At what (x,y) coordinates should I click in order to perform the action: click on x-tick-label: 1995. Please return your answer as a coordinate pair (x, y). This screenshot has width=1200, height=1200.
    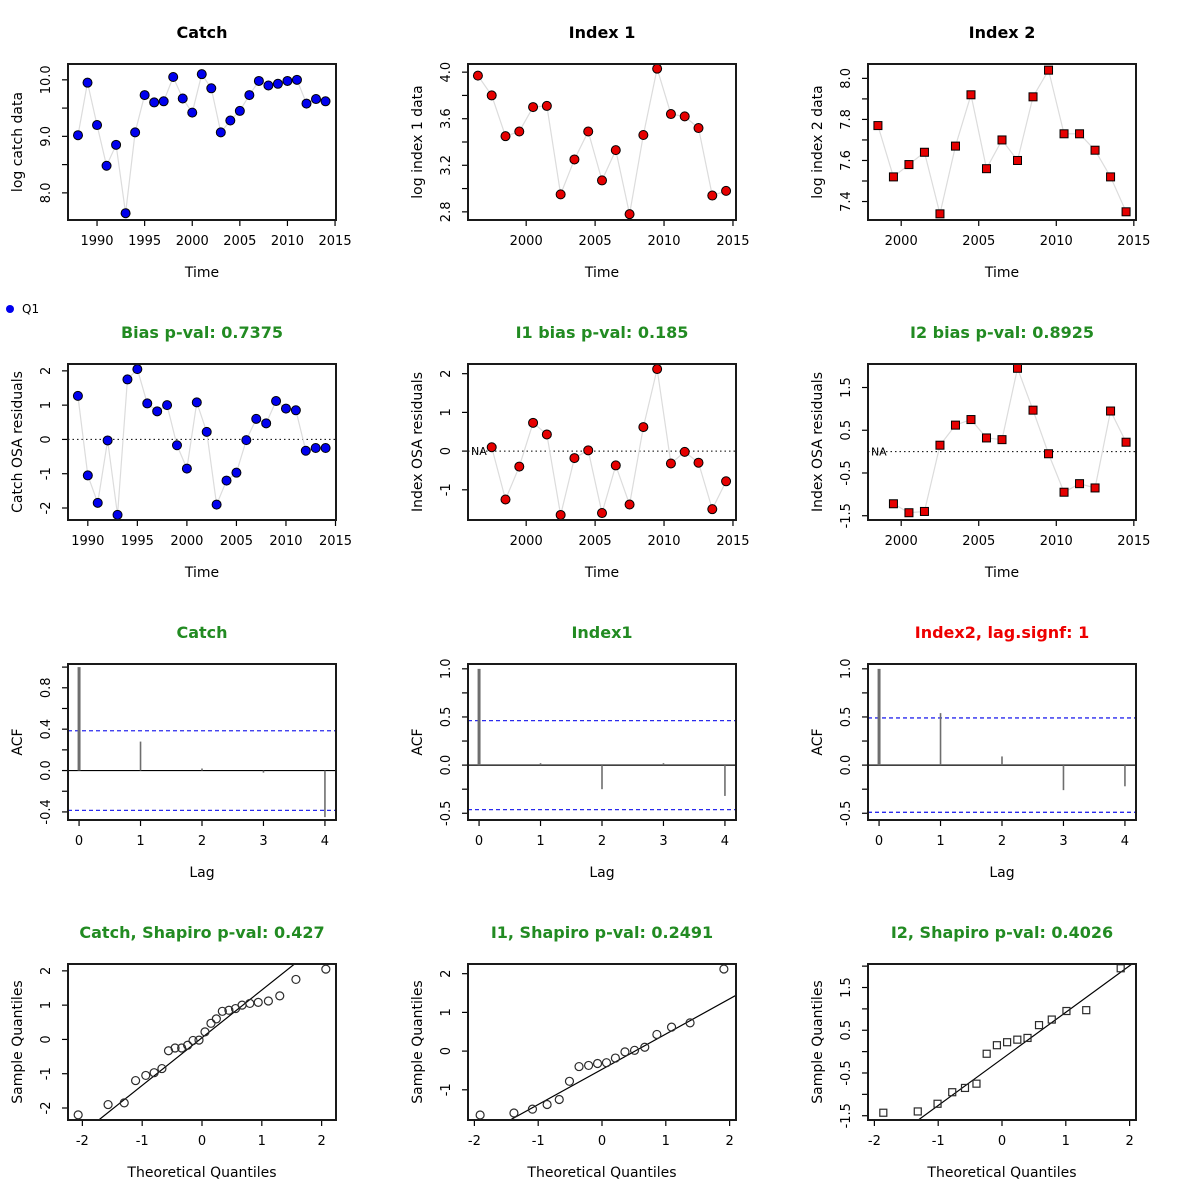
    Looking at the image, I should click on (137, 541).